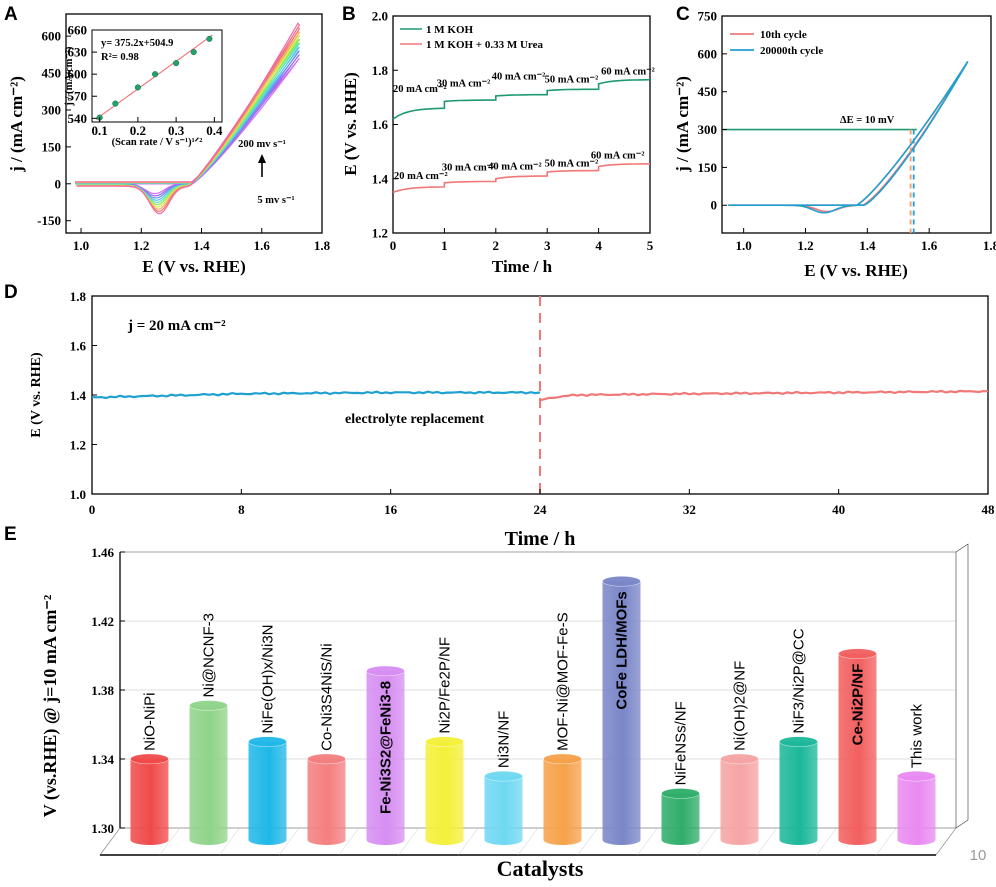 Image resolution: width=996 pixels, height=887 pixels. I want to click on panel-a-x-label-4: 1.8, so click(322, 245).